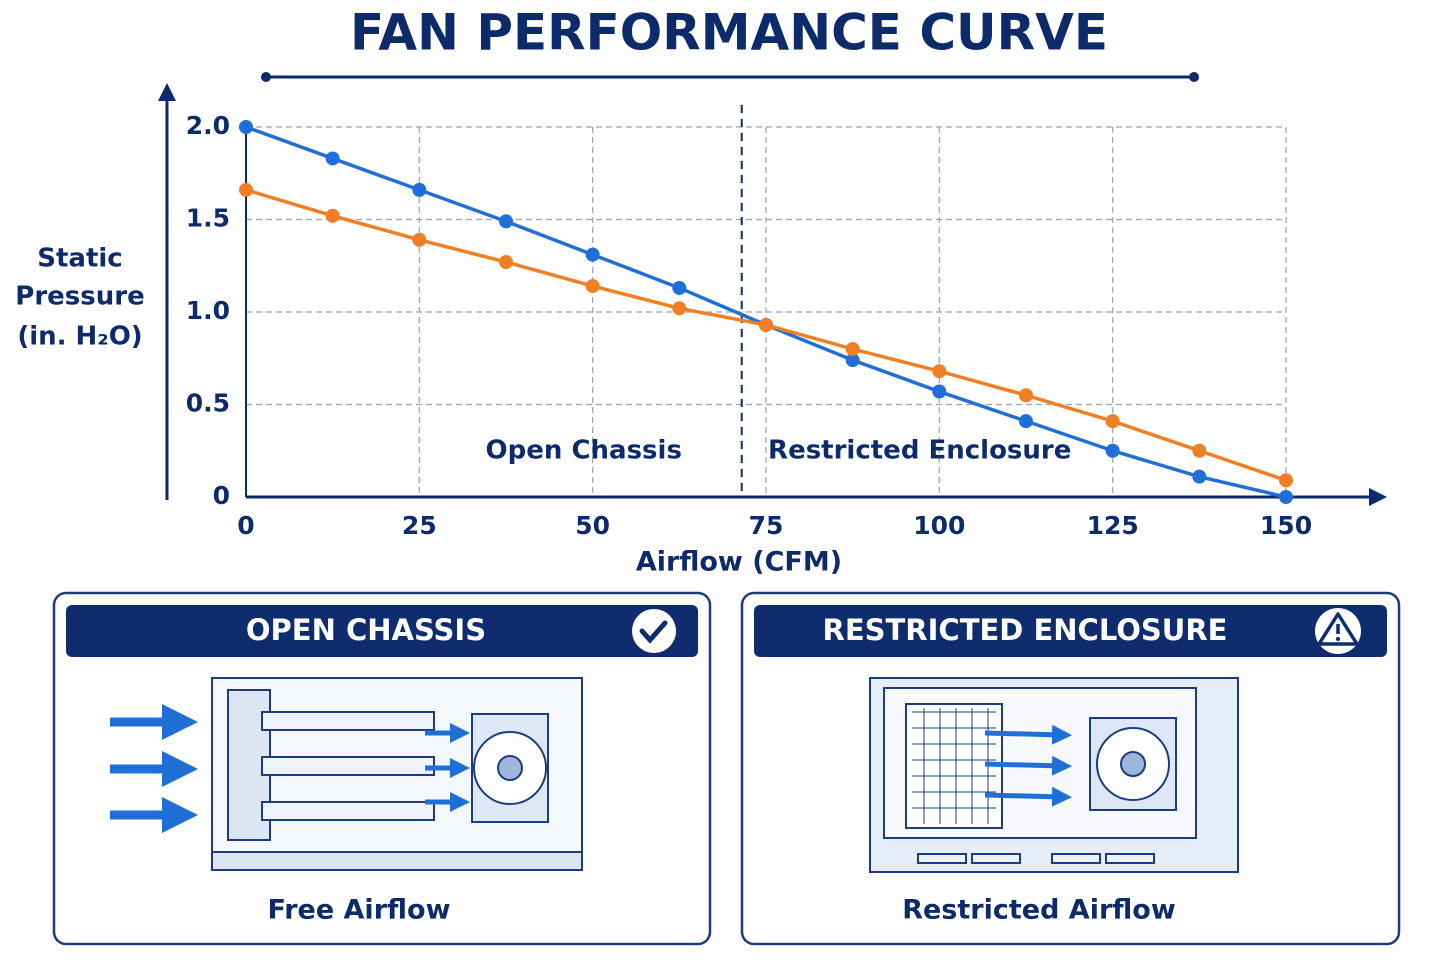 This screenshot has height=966, width=1455. Describe the element at coordinates (592, 525) in the screenshot. I see `x-tick-label: 50` at that location.